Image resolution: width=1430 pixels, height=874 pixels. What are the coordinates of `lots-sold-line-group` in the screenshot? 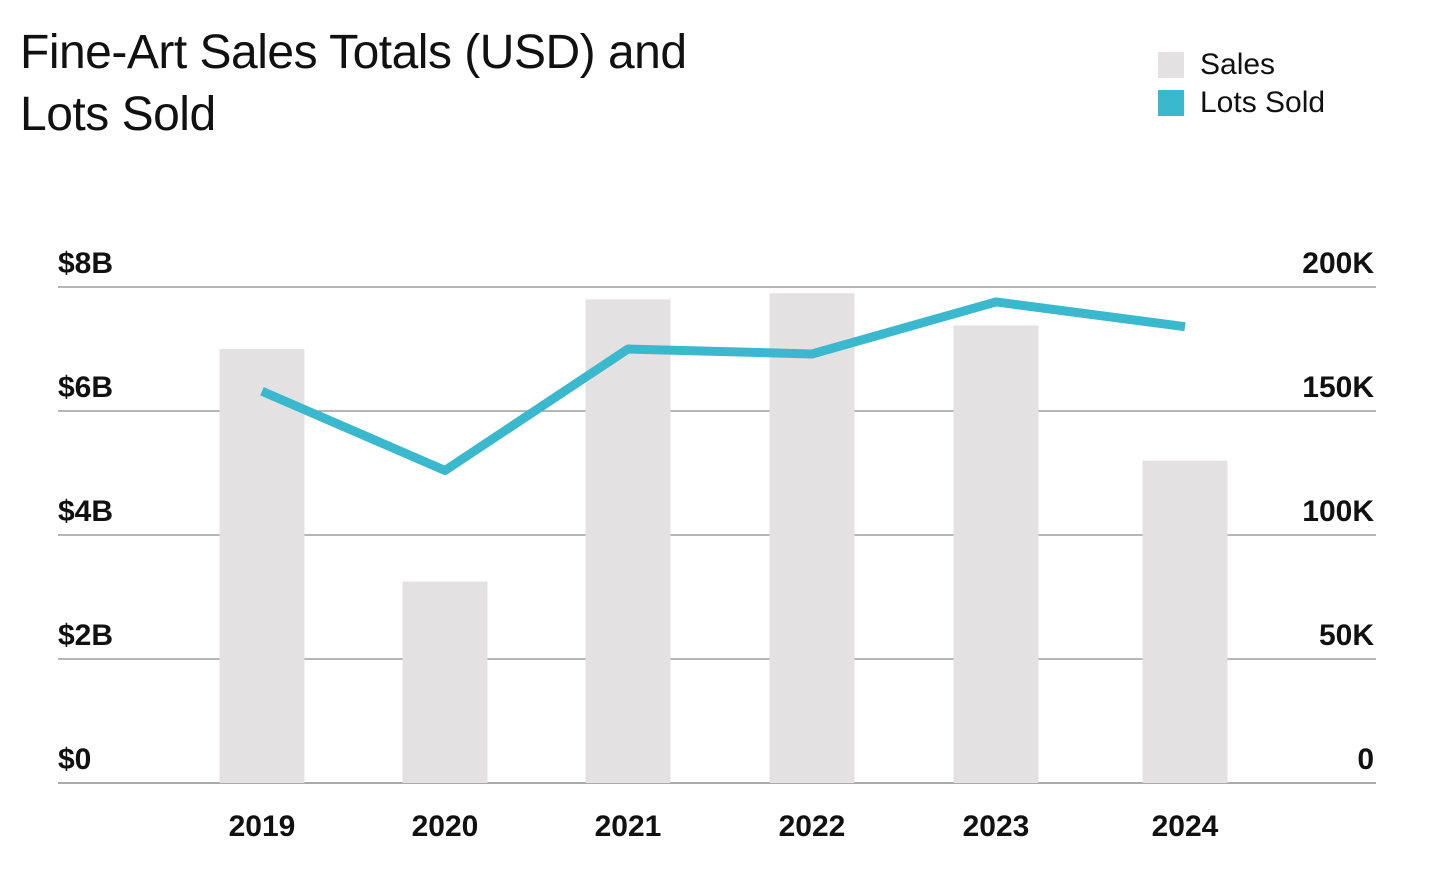 It's located at (723, 386).